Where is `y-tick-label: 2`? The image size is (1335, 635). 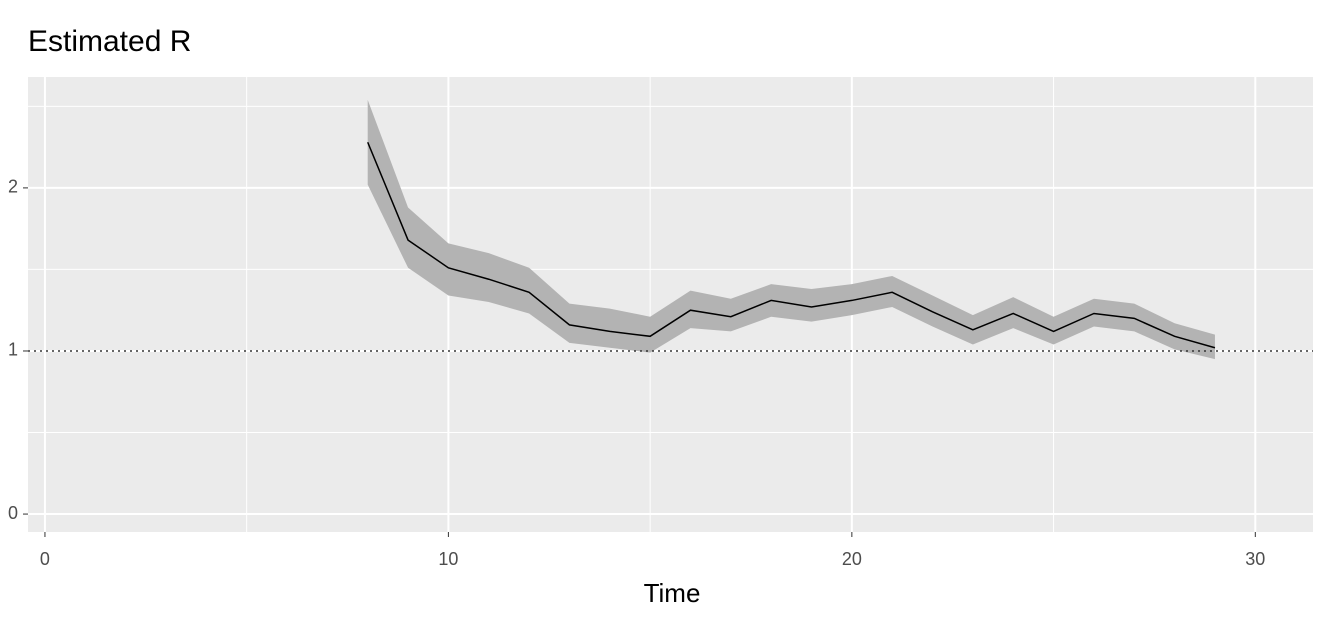 y-tick-label: 2 is located at coordinates (13, 187).